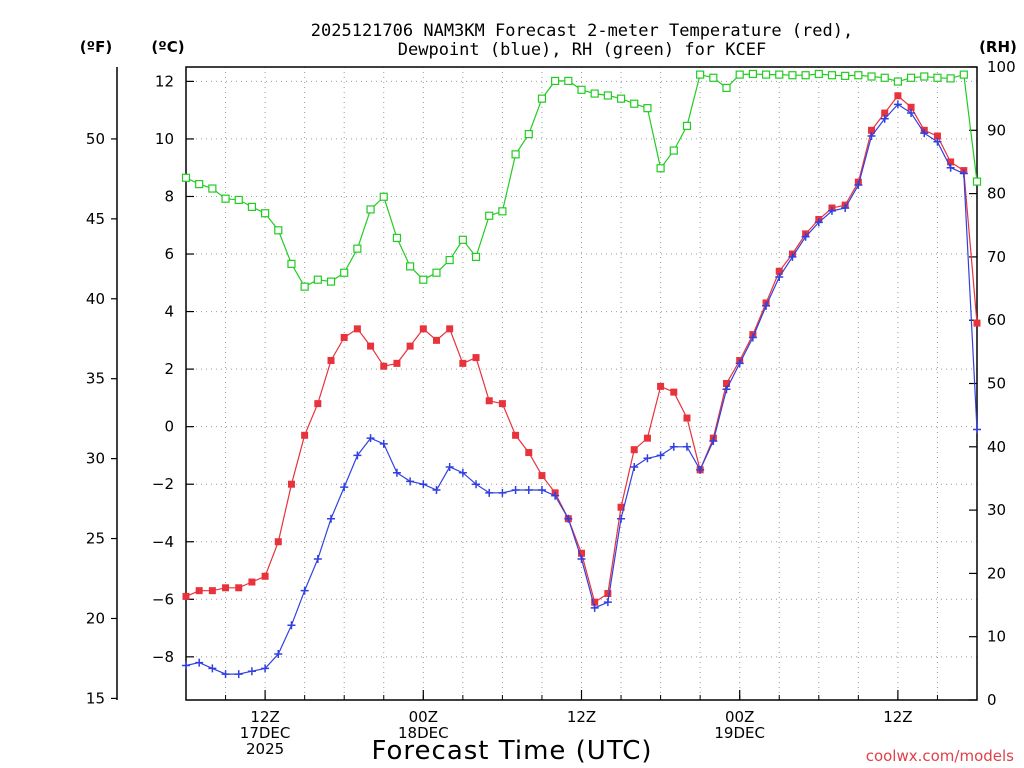 This screenshot has width=1024, height=768. What do you see at coordinates (264, 717) in the screenshot?
I see `x-tick-label: 12Z` at bounding box center [264, 717].